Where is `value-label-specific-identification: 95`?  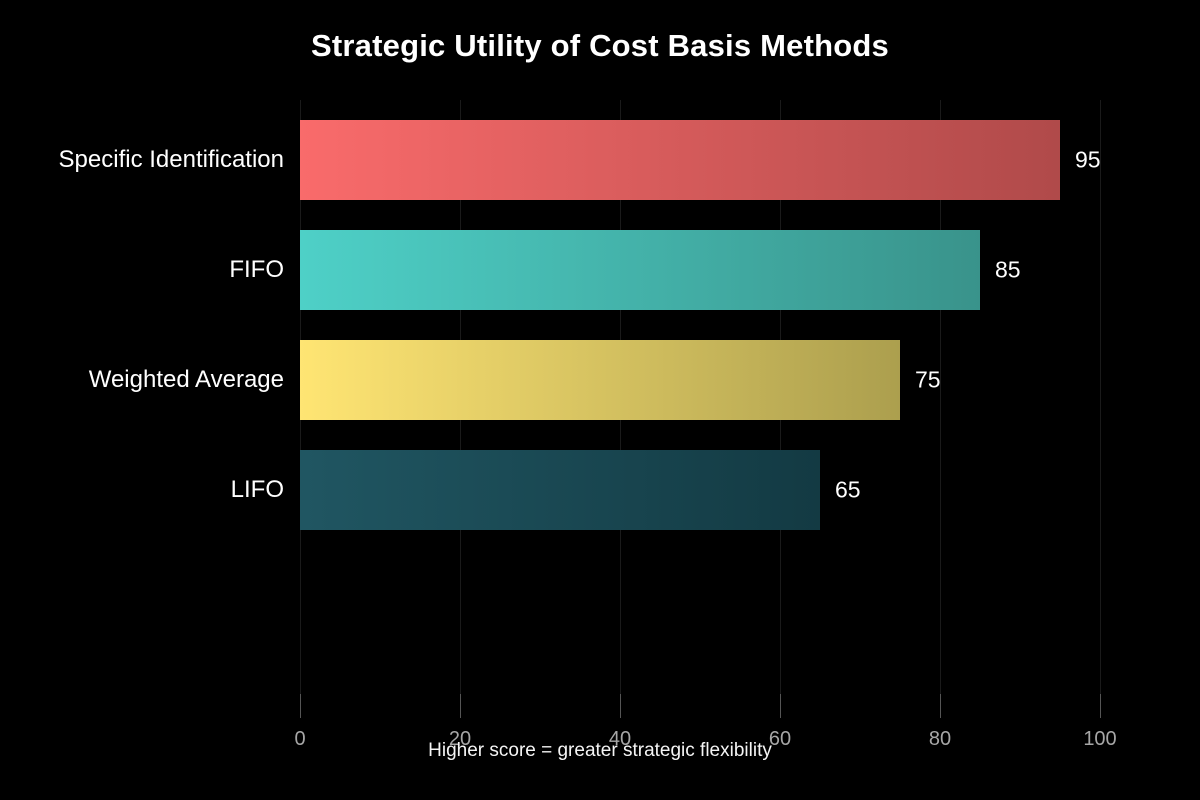 value-label-specific-identification: 95 is located at coordinates (1088, 159).